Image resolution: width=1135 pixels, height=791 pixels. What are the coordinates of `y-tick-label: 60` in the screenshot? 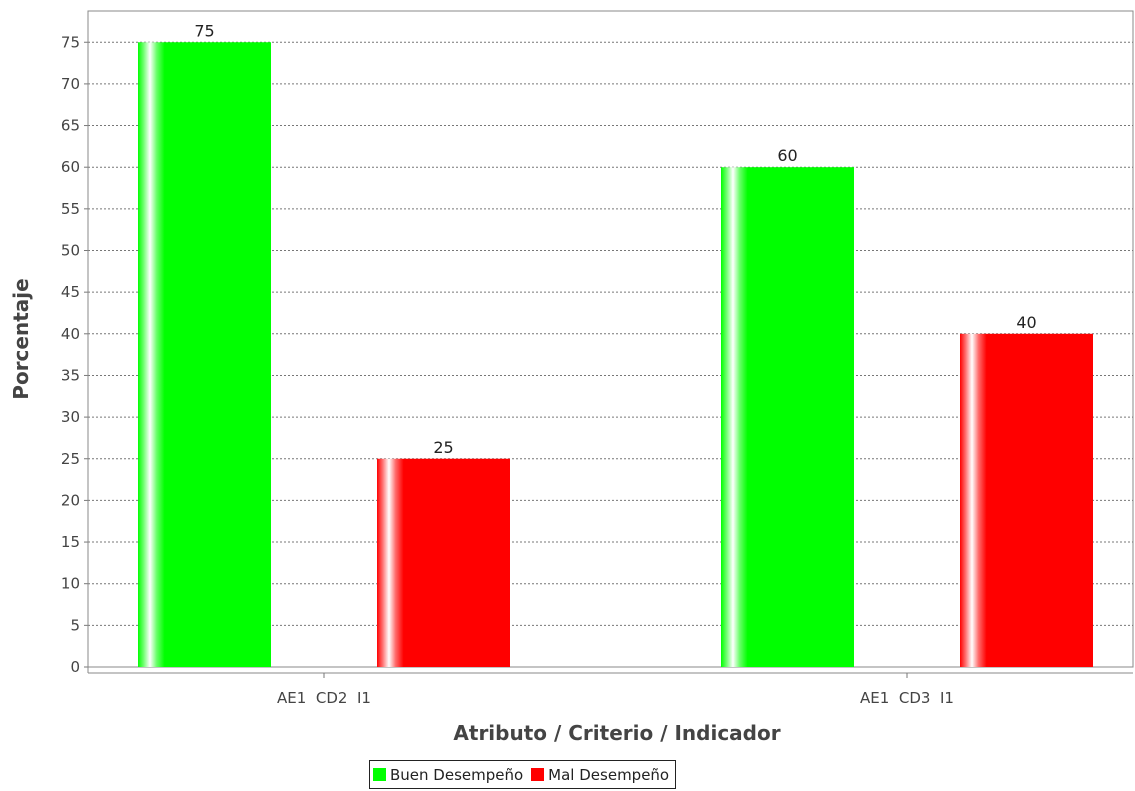 It's located at (70, 167).